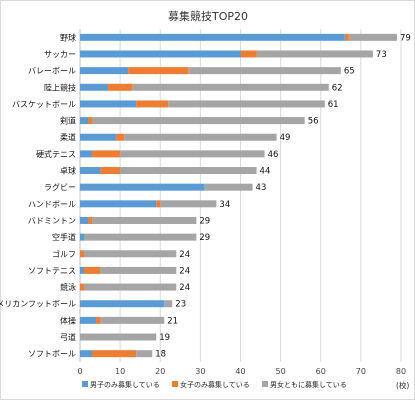  What do you see at coordinates (60, 87) in the screenshot?
I see `category-label: 陸上競技` at bounding box center [60, 87].